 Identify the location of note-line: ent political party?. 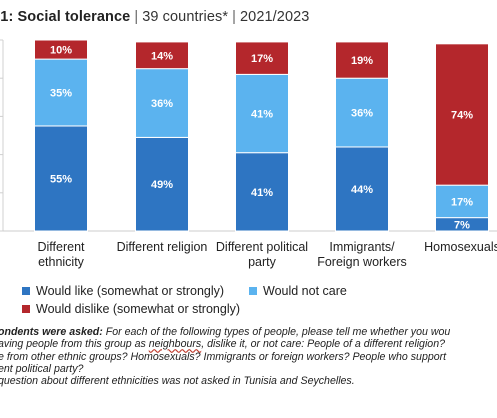
(42, 368).